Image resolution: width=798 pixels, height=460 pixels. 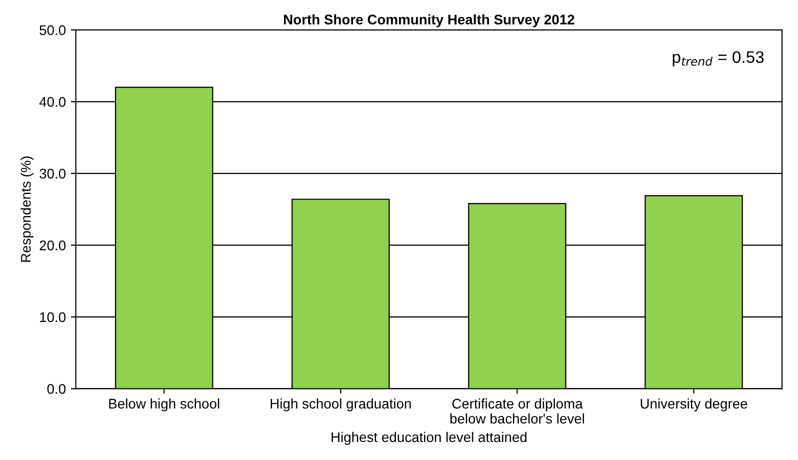 What do you see at coordinates (53, 245) in the screenshot?
I see `y-tick-label: 20.0` at bounding box center [53, 245].